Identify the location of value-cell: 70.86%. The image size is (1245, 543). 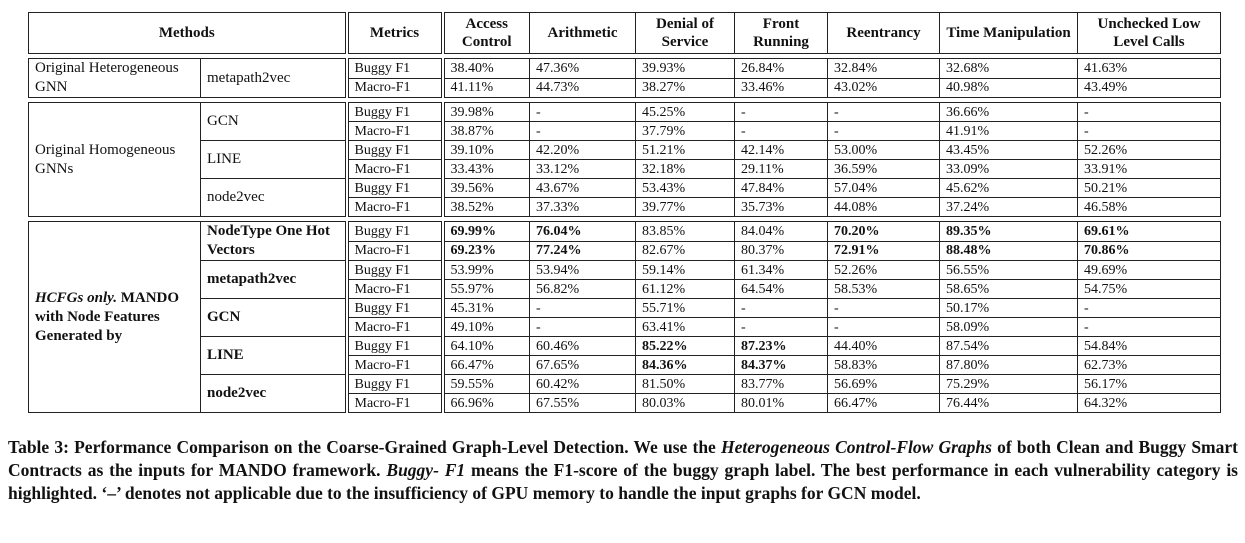
(1149, 250).